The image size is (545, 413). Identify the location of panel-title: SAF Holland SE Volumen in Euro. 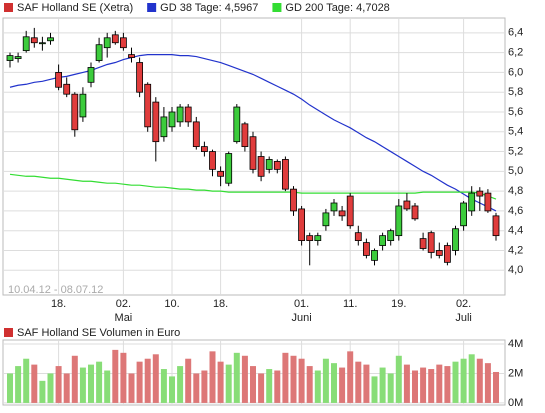
(98, 333).